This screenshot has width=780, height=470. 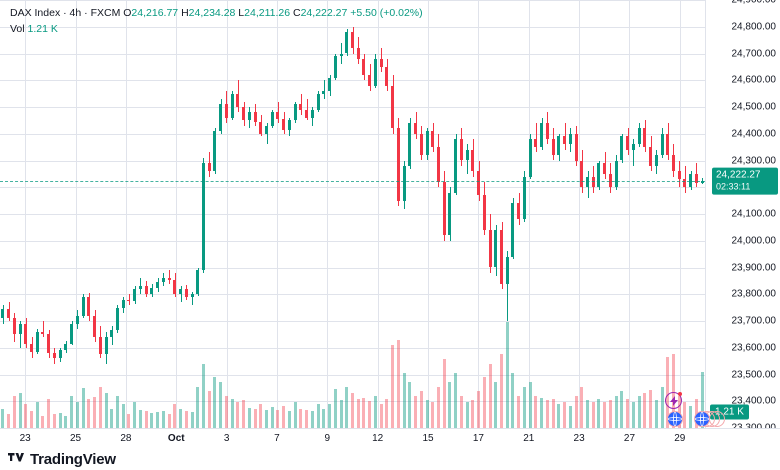 I want to click on globe-indicator-icon, so click(x=675, y=419).